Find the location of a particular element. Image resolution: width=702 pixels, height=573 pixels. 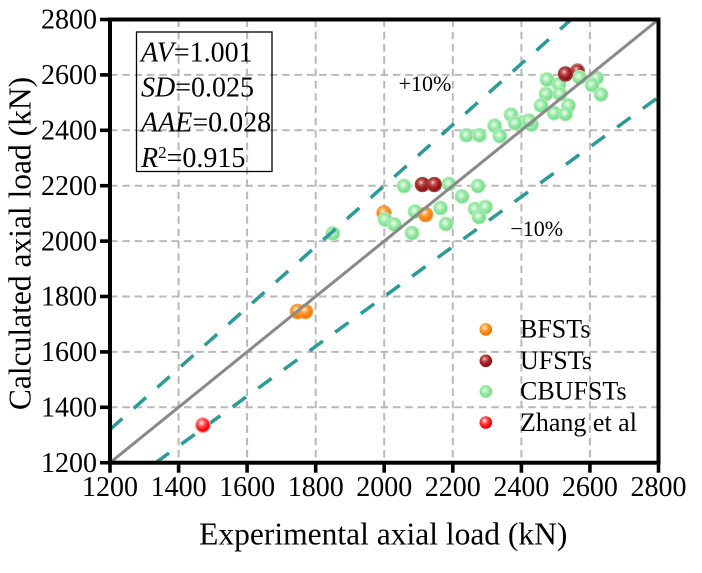

svg-text: +10% is located at coordinates (425, 83).